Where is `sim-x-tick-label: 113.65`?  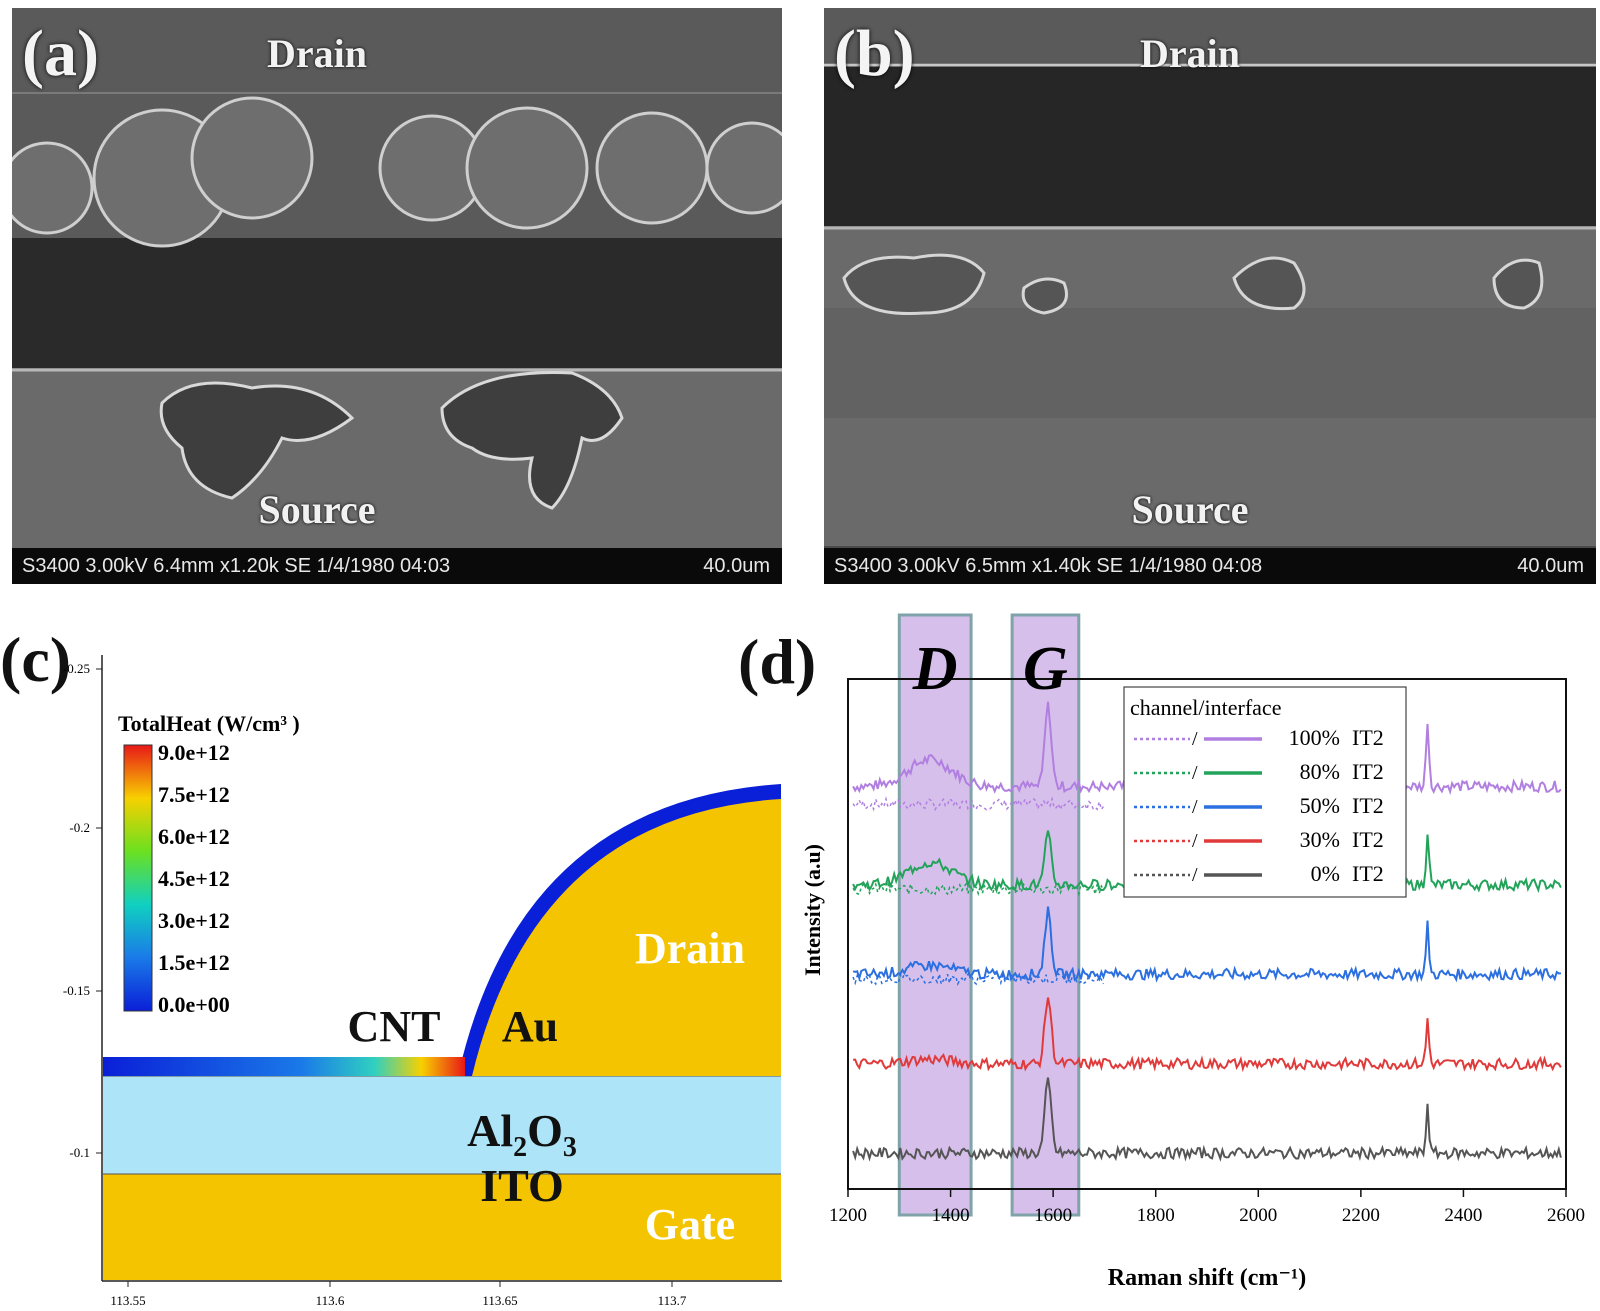 sim-x-tick-label: 113.65 is located at coordinates (499, 1300).